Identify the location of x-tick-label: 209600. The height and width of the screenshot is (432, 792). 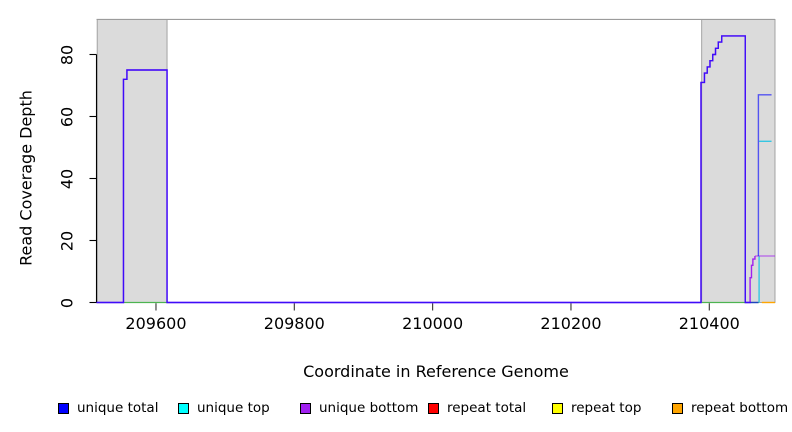
(156, 323).